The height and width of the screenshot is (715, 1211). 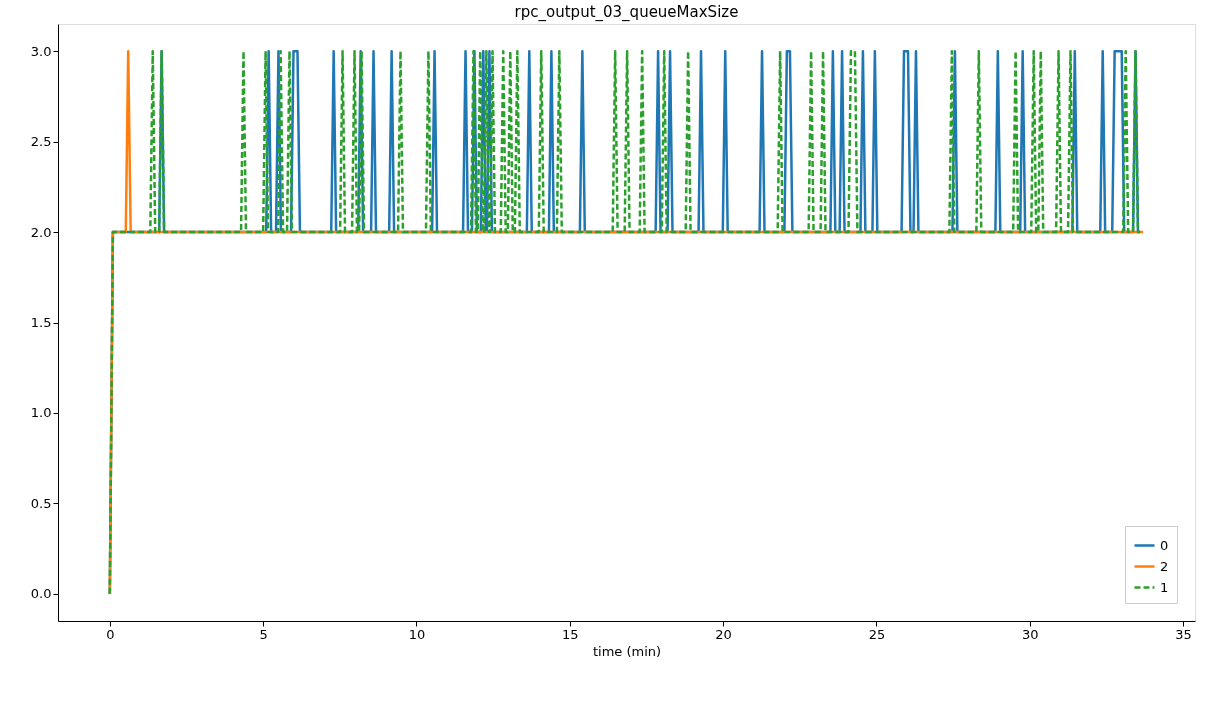 I want to click on y-tick-label: 0.5, so click(x=41, y=503).